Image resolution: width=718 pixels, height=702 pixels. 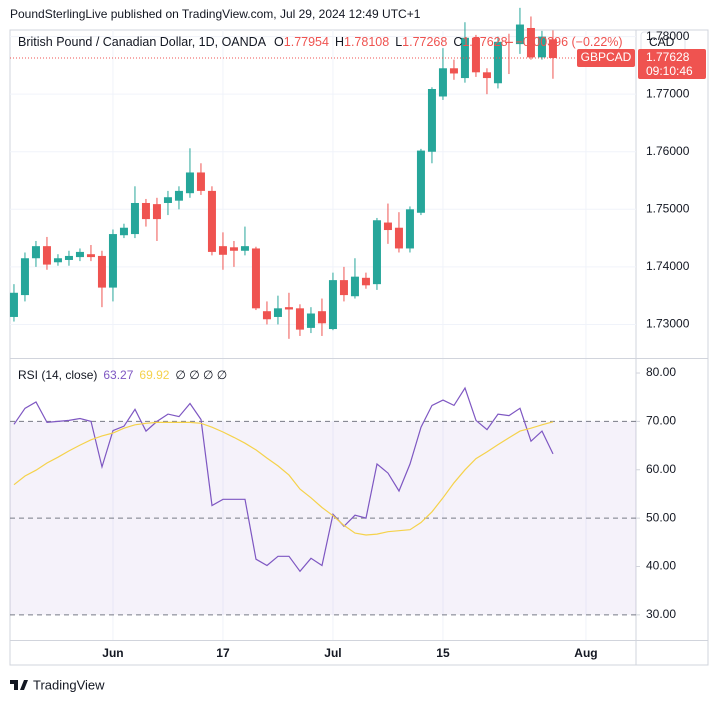 I want to click on indicator-value: 69.92, so click(x=154, y=375).